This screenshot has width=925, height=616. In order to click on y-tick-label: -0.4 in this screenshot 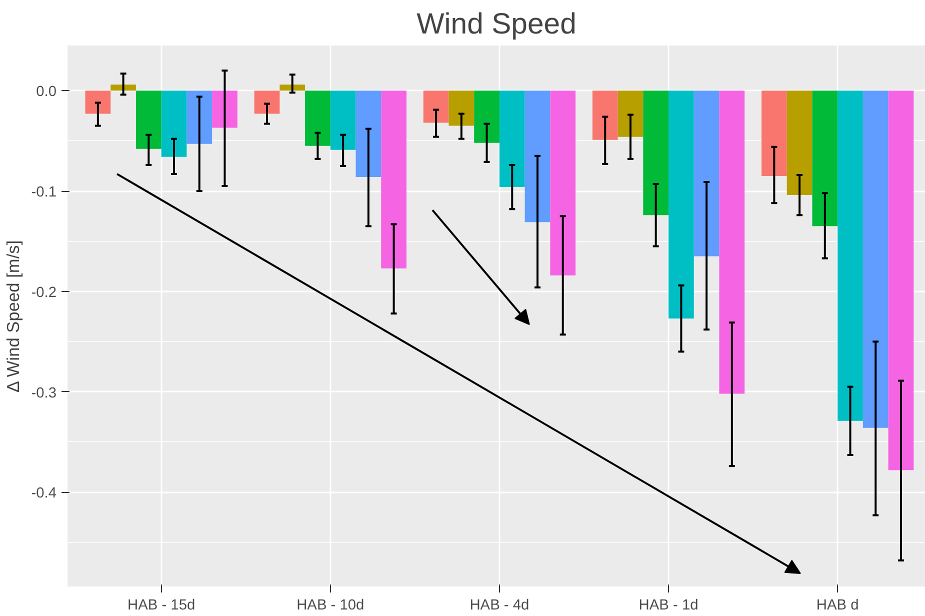, I will do `click(44, 494)`.